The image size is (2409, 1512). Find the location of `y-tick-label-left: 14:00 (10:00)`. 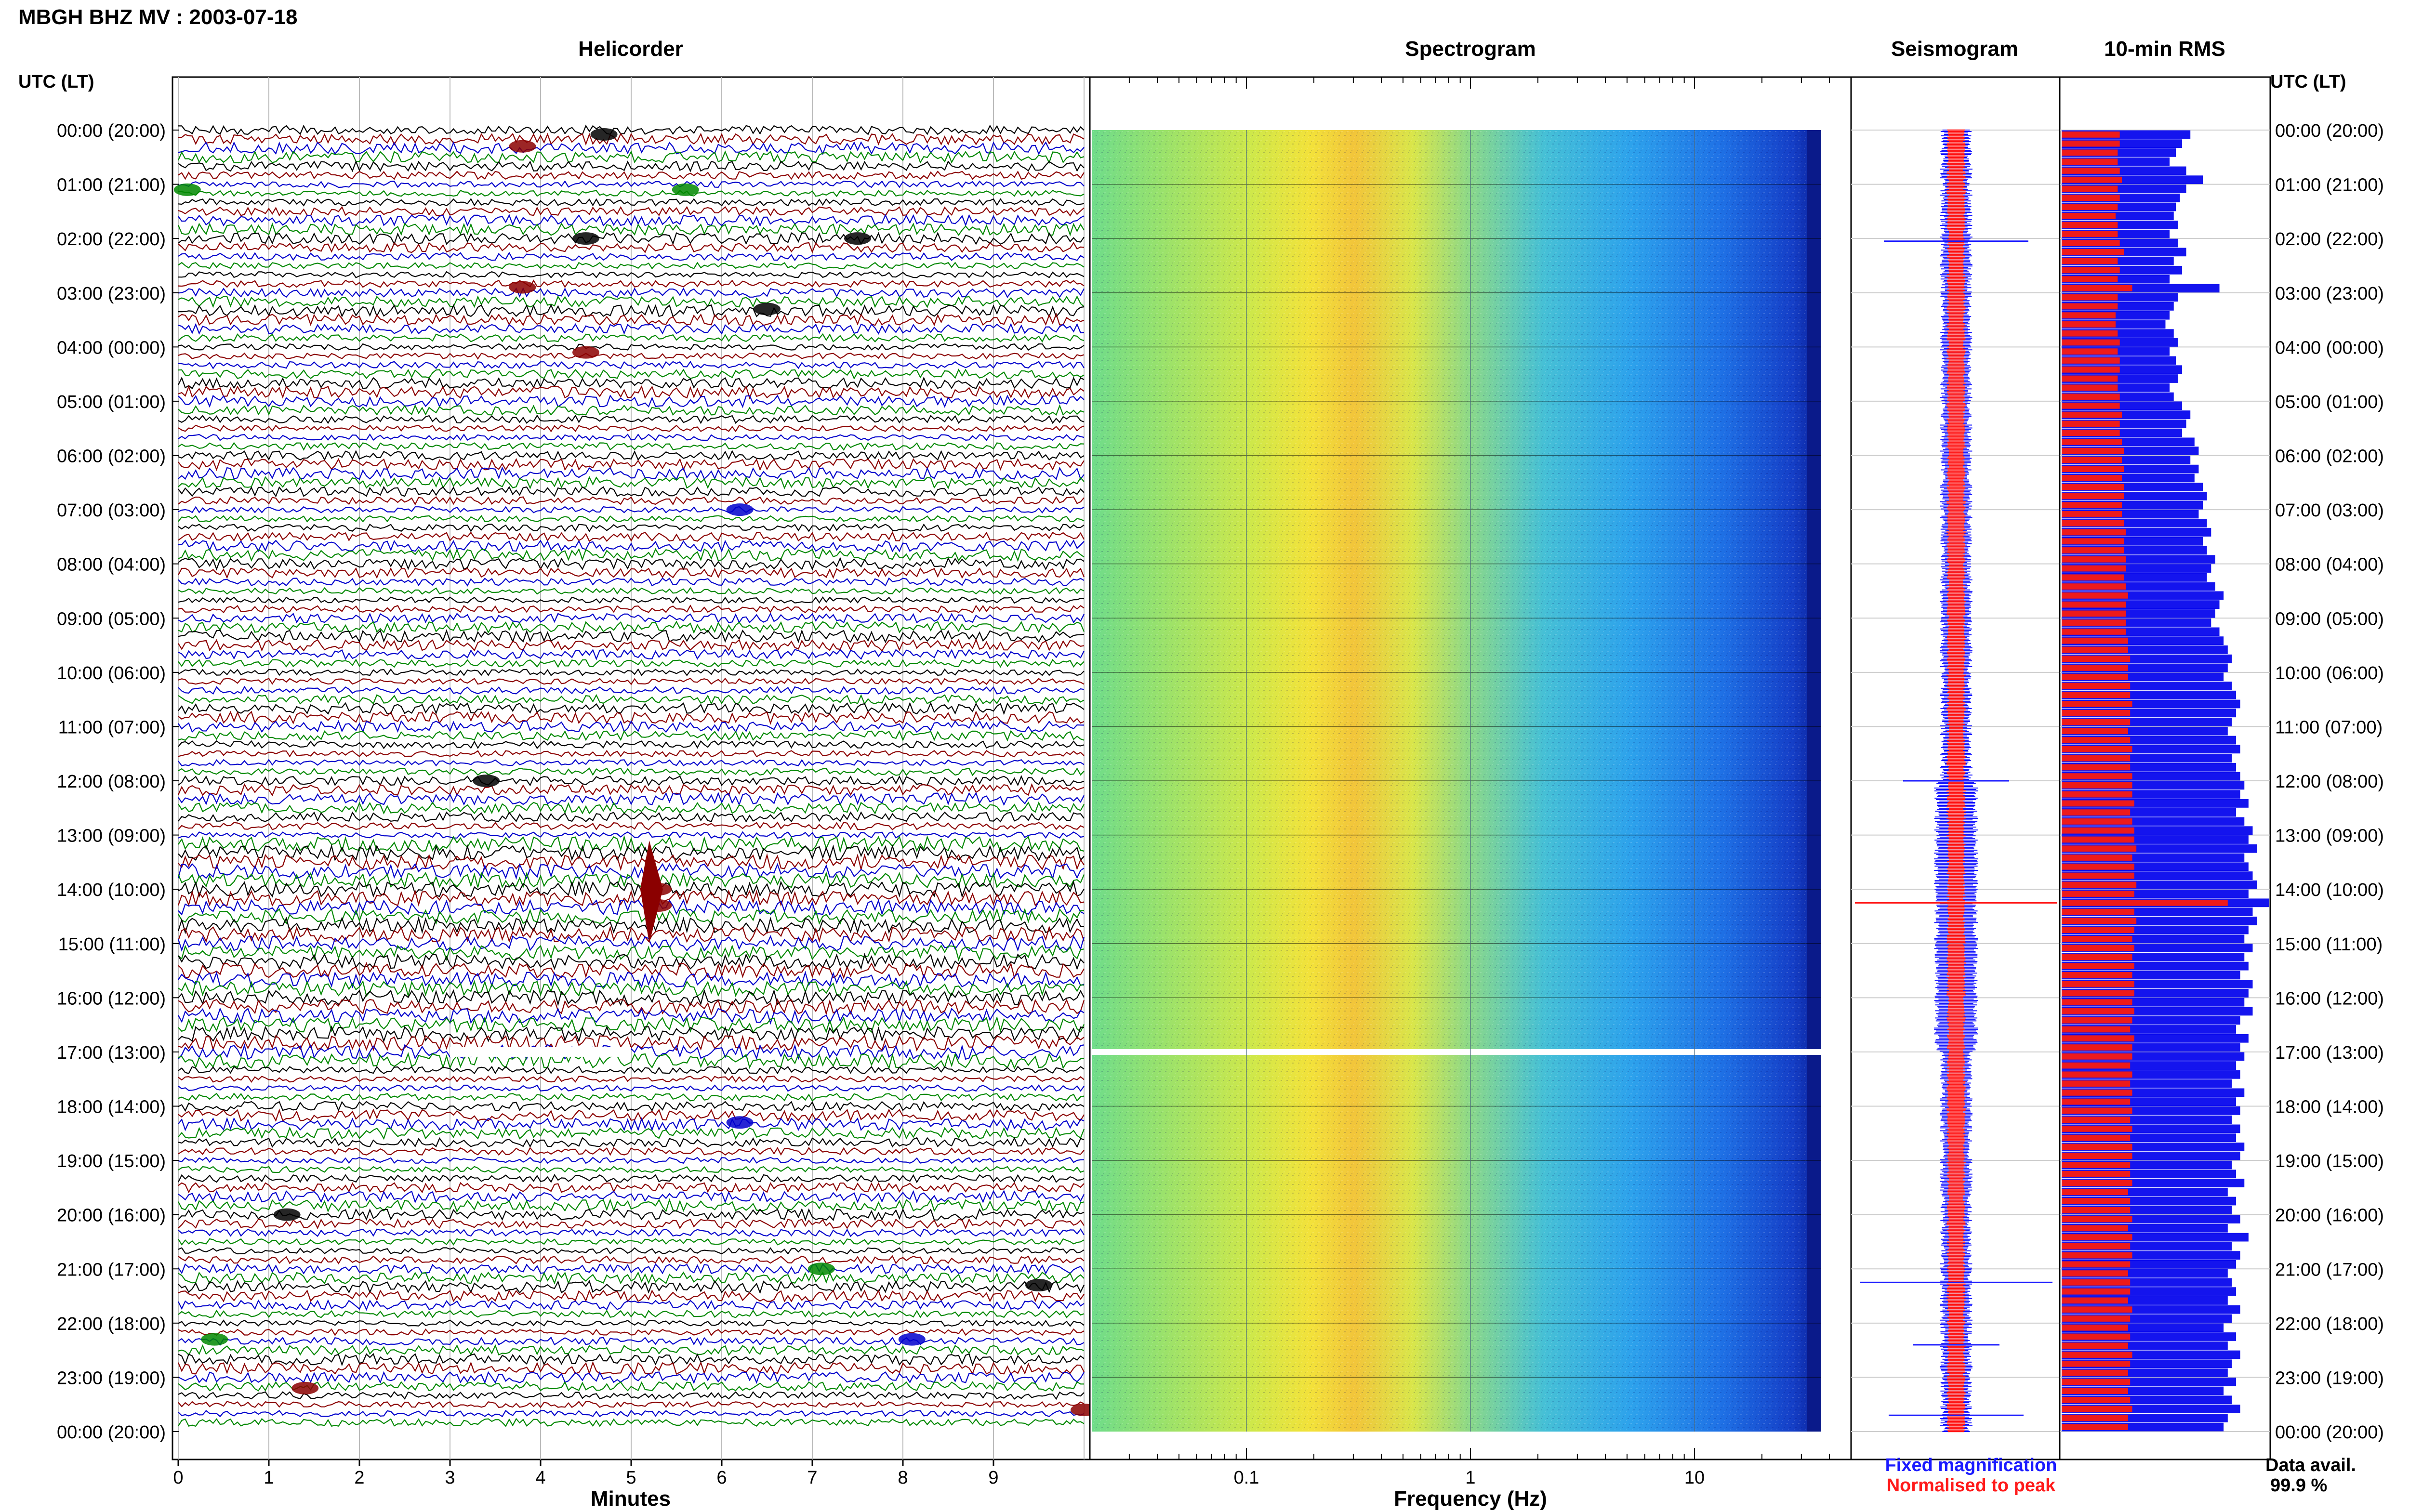

y-tick-label-left: 14:00 (10:00) is located at coordinates (111, 890).